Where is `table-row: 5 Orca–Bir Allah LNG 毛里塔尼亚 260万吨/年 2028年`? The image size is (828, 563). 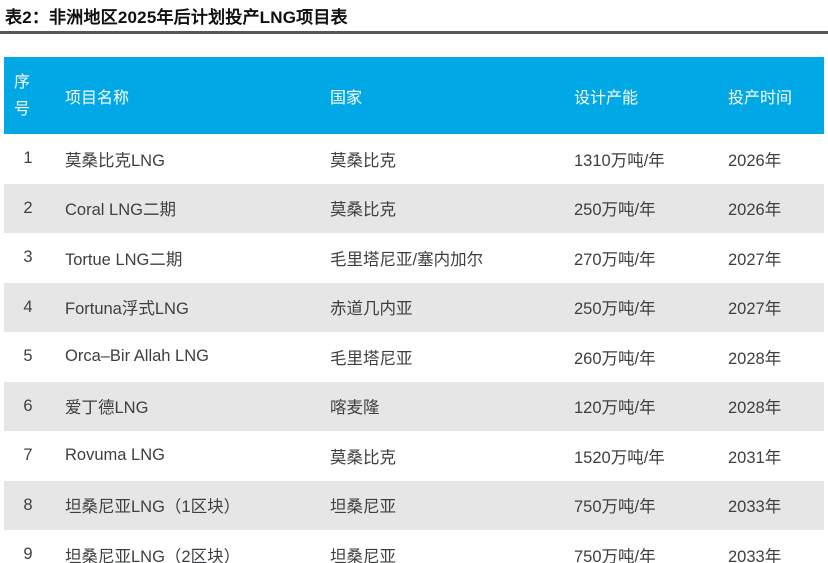
table-row: 5 Orca–Bir Allah LNG 毛里塔尼亚 260万吨/年 2028年 is located at coordinates (414, 357).